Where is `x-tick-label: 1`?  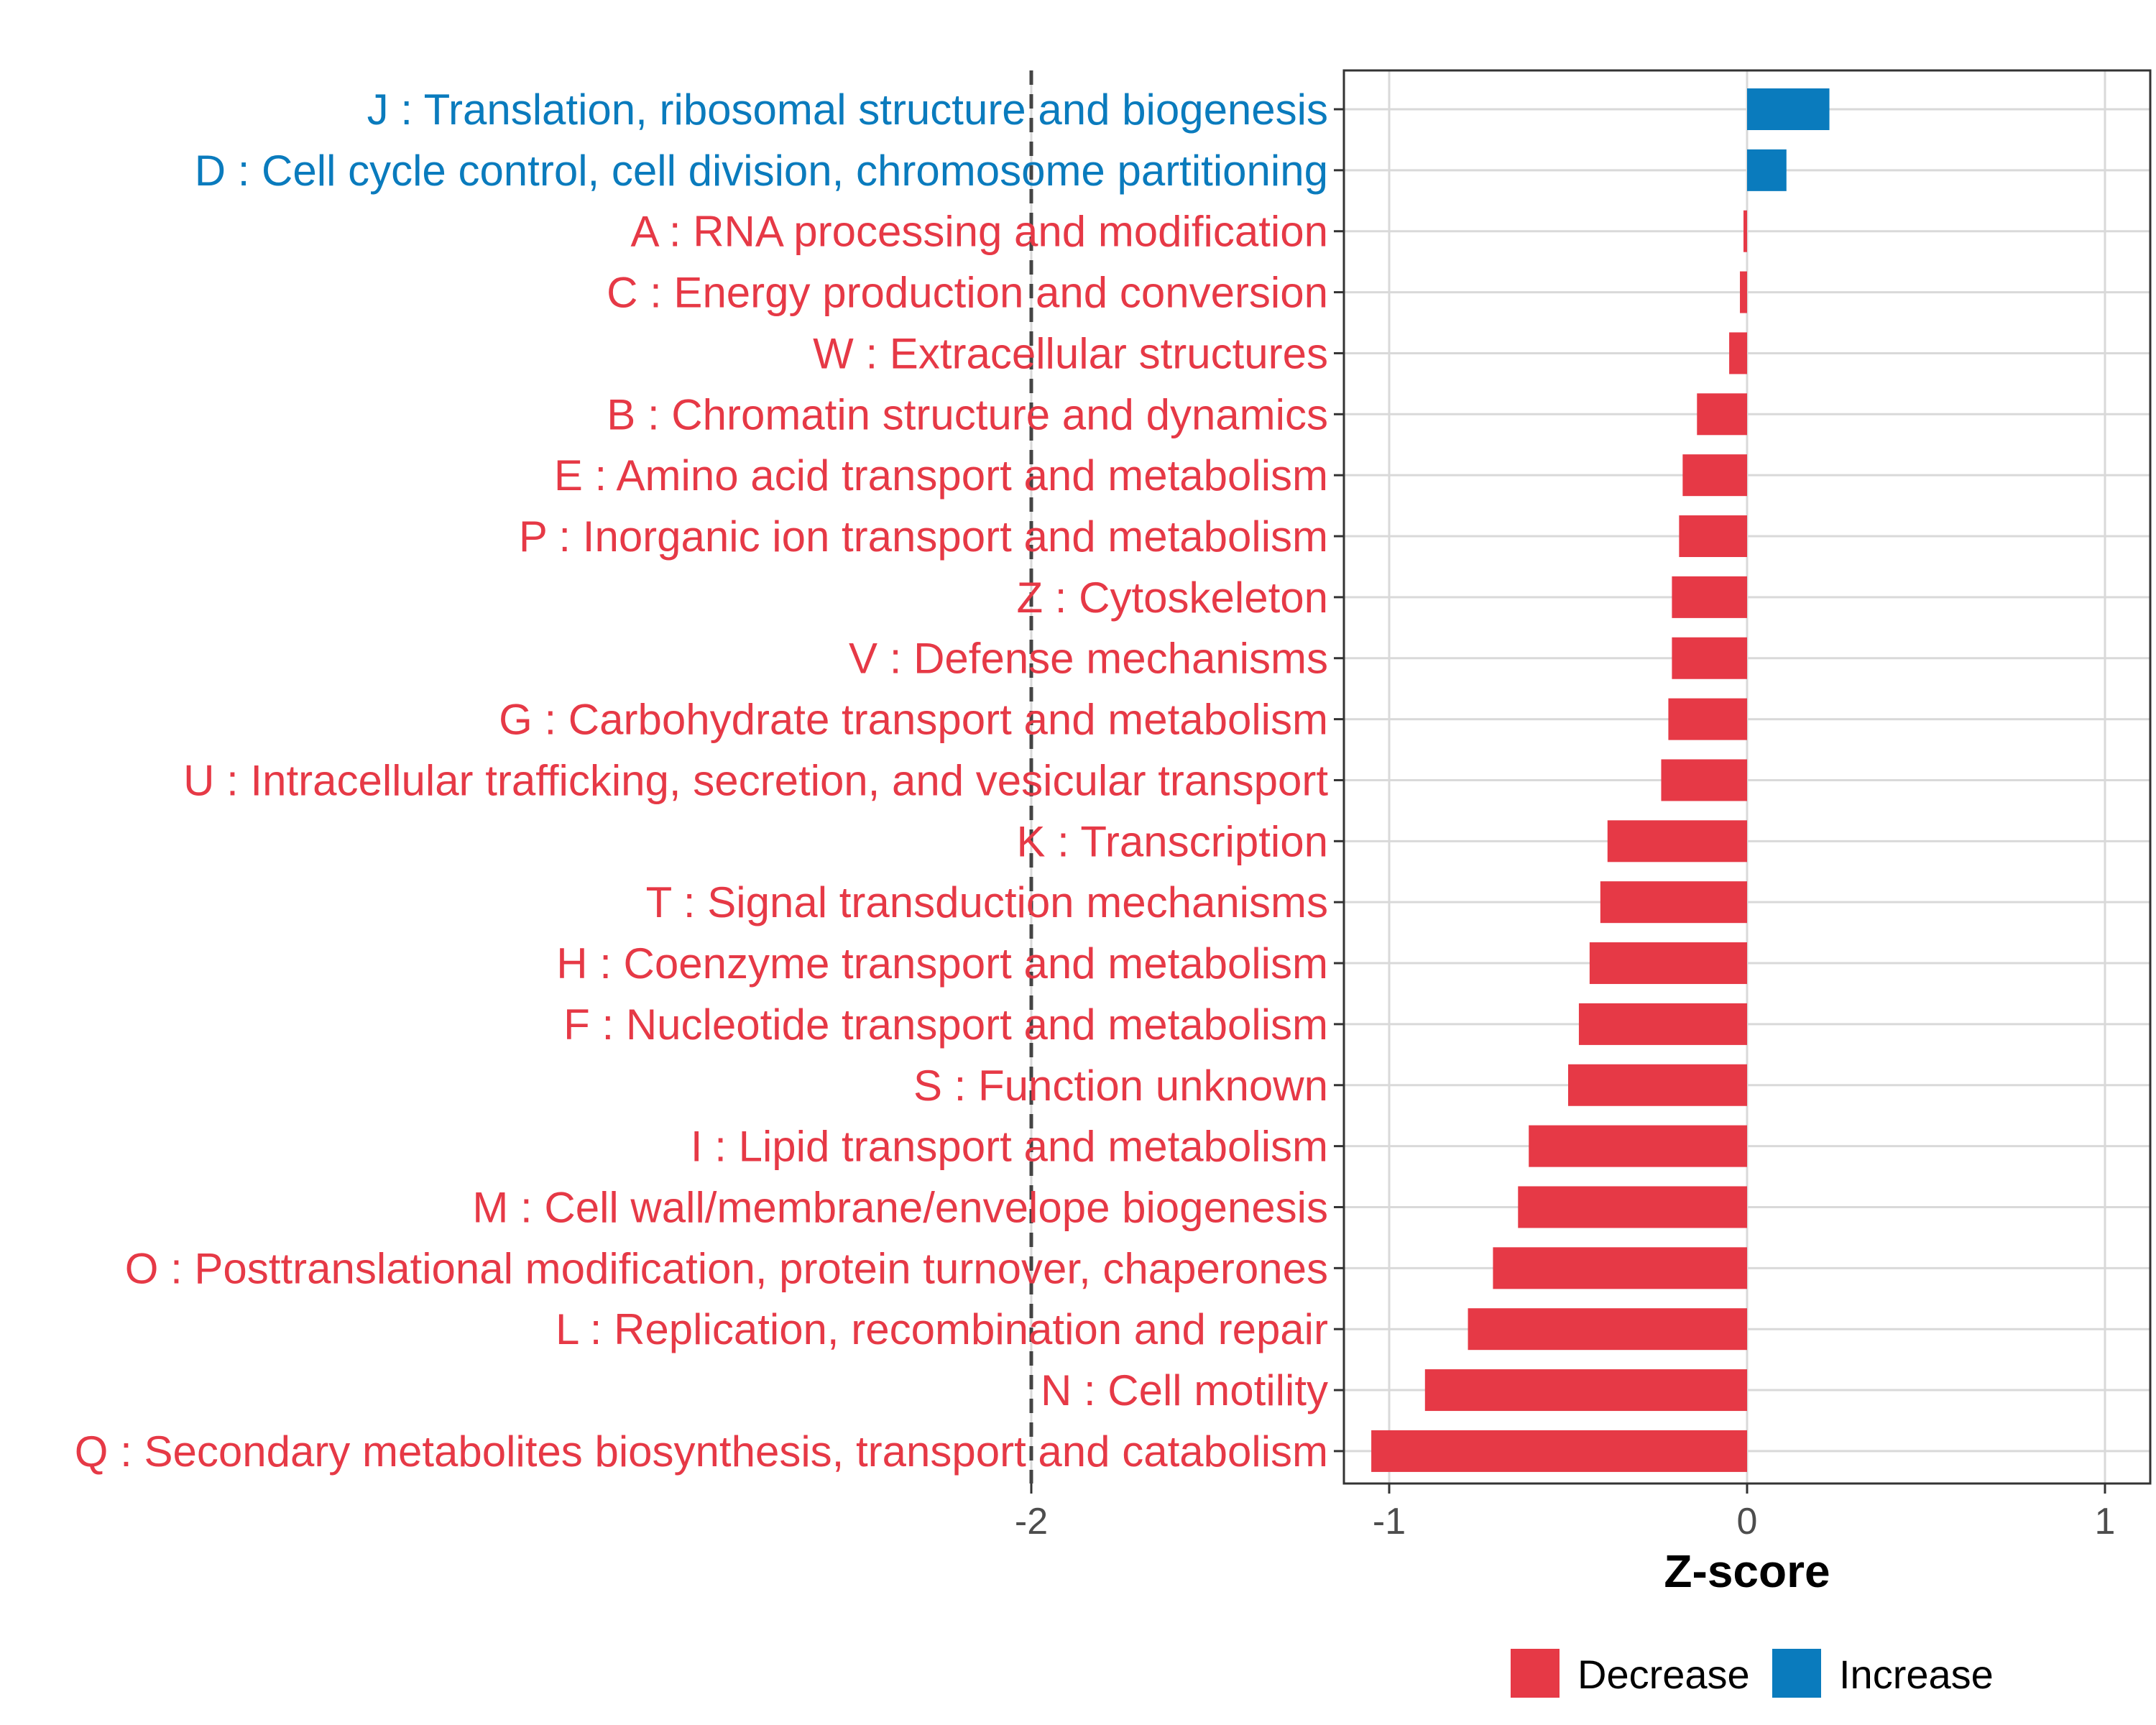
x-tick-label: 1 is located at coordinates (2105, 1521).